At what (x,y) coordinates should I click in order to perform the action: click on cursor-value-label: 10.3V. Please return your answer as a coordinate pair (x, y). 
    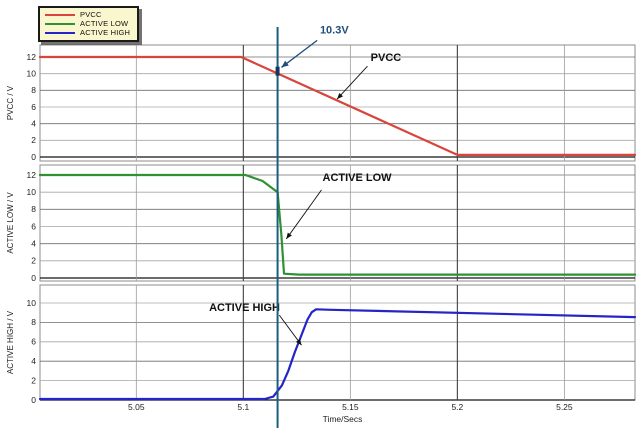
    Looking at the image, I should click on (334, 30).